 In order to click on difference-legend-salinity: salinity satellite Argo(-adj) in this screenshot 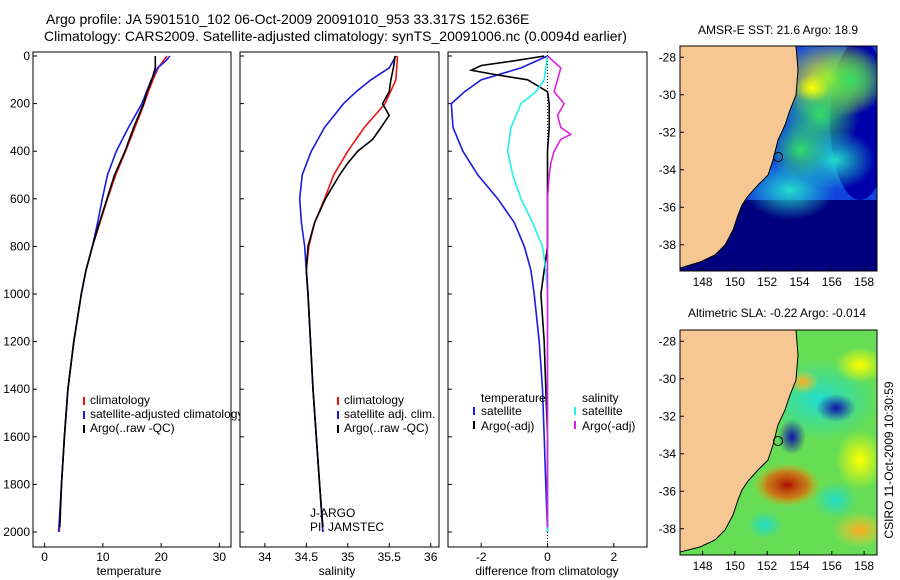, I will do `click(604, 412)`.